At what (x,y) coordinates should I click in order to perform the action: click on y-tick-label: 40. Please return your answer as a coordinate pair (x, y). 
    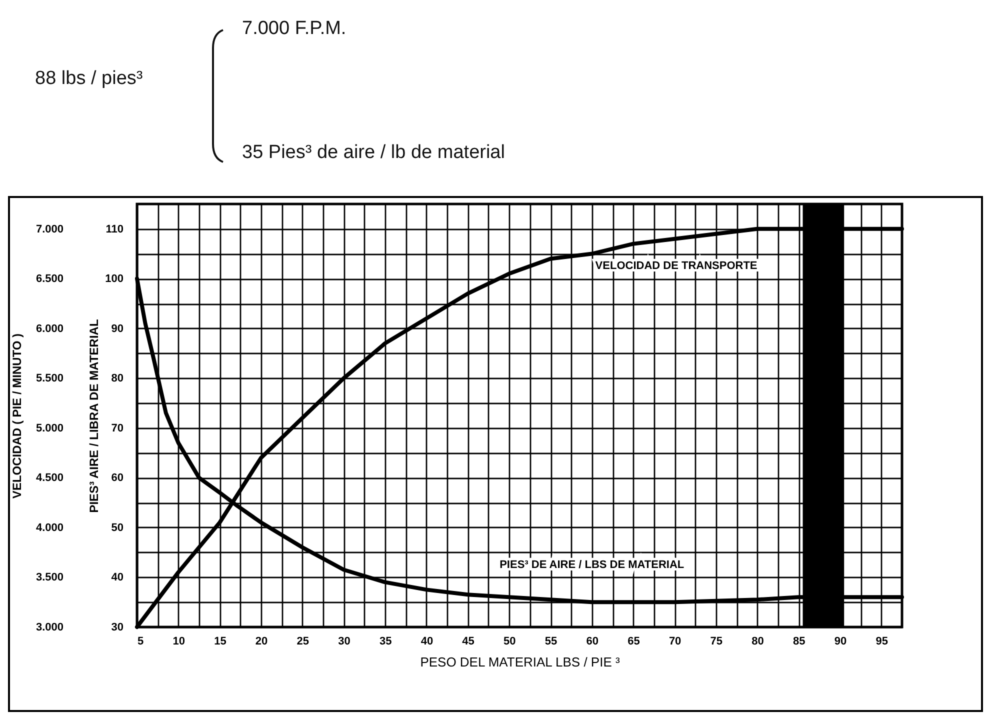
    Looking at the image, I should click on (117, 578).